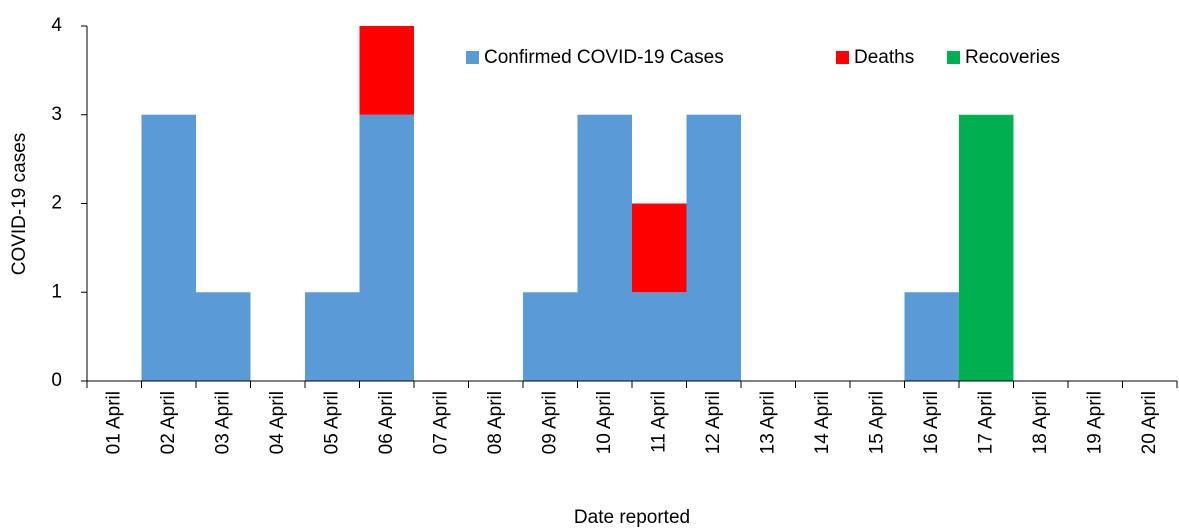 The image size is (1179, 532). Describe the element at coordinates (1149, 422) in the screenshot. I see `x-tick-label: 20 April` at that location.